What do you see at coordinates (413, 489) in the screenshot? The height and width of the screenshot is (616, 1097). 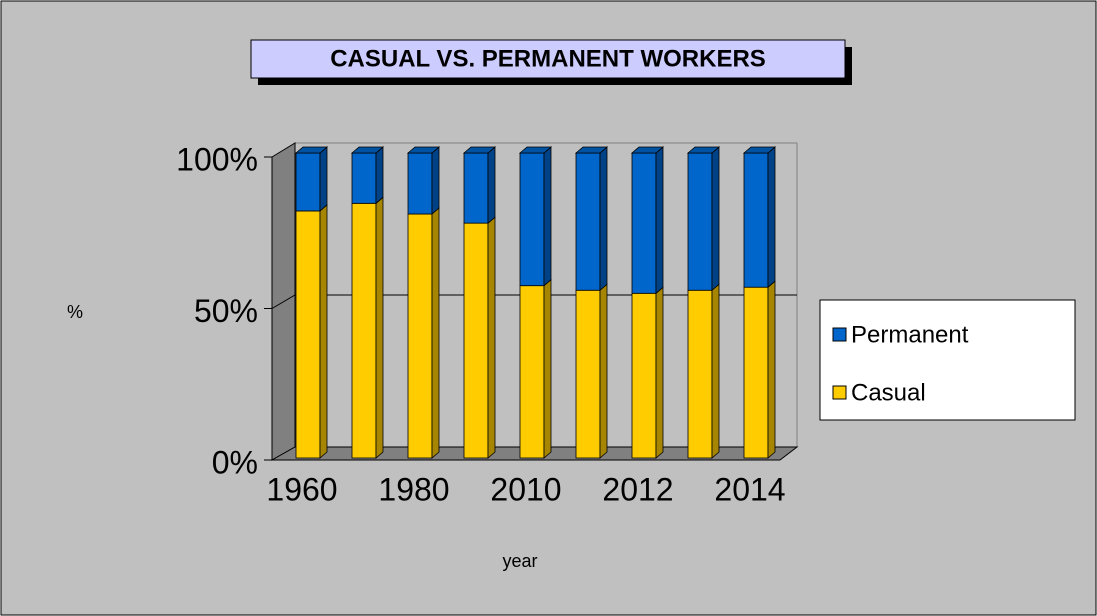 I see `x-tick-label: 1980` at bounding box center [413, 489].